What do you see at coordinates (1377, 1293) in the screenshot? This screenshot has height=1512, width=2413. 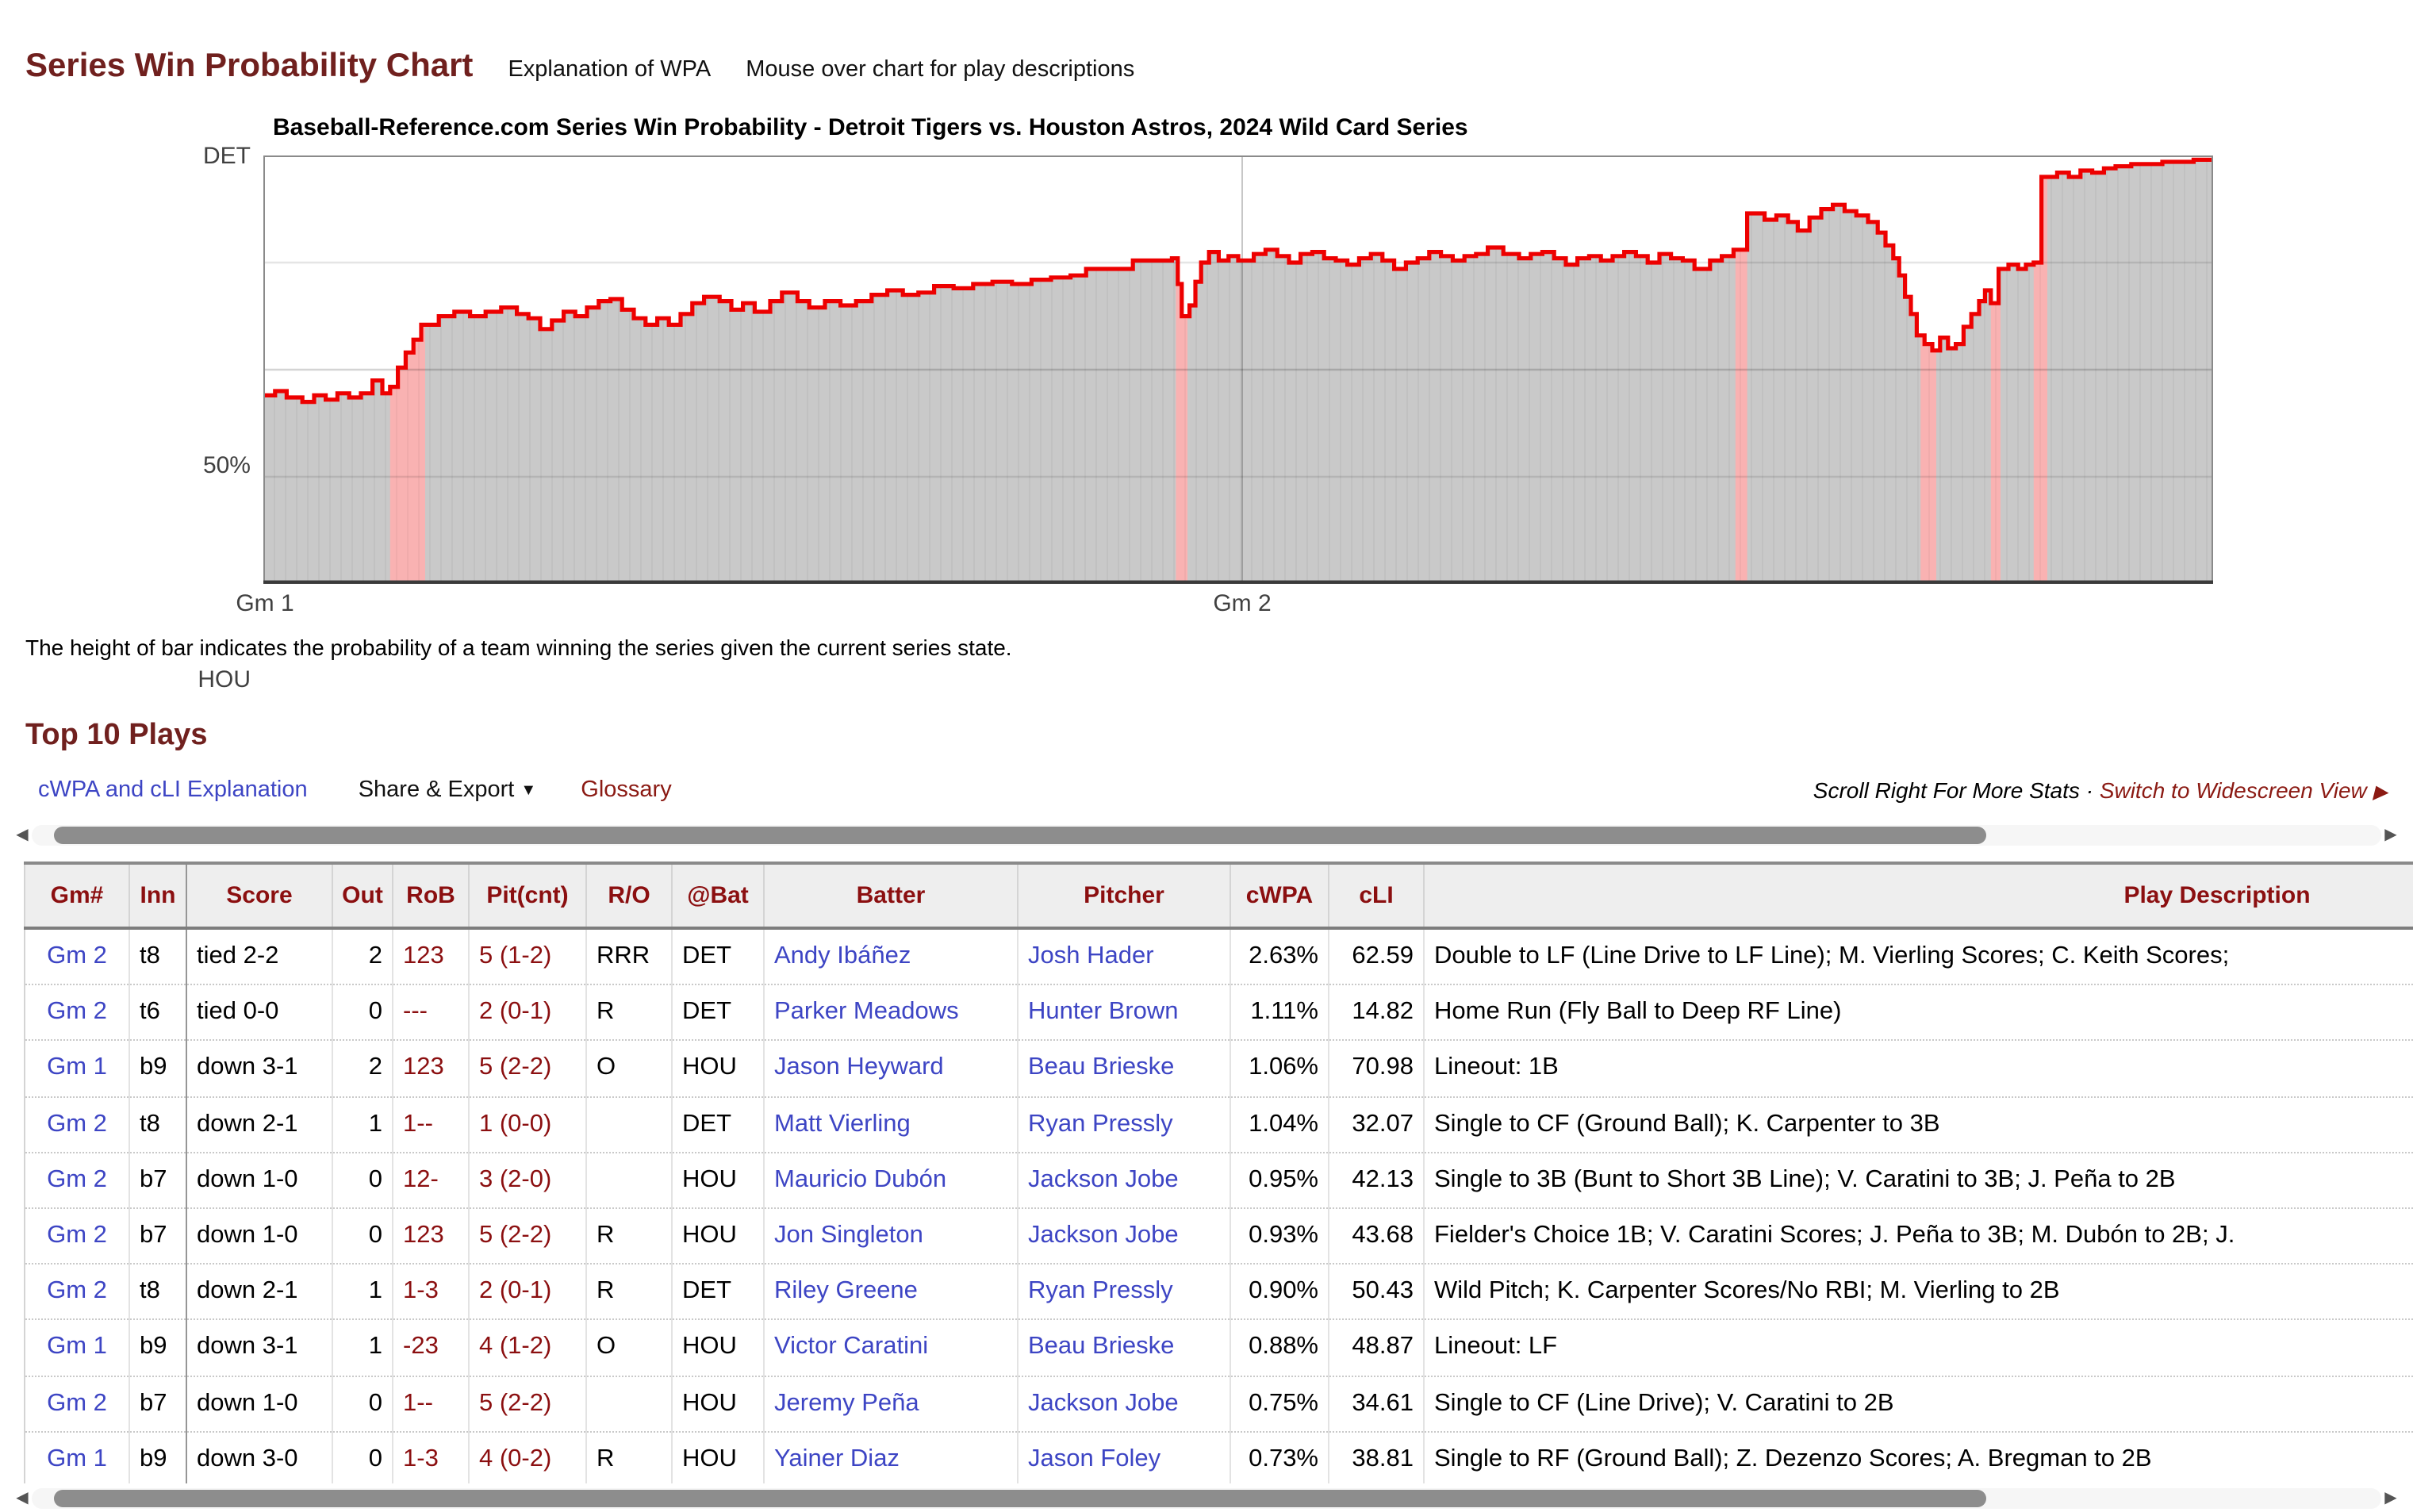 I see `cell-cli: 50.43` at bounding box center [1377, 1293].